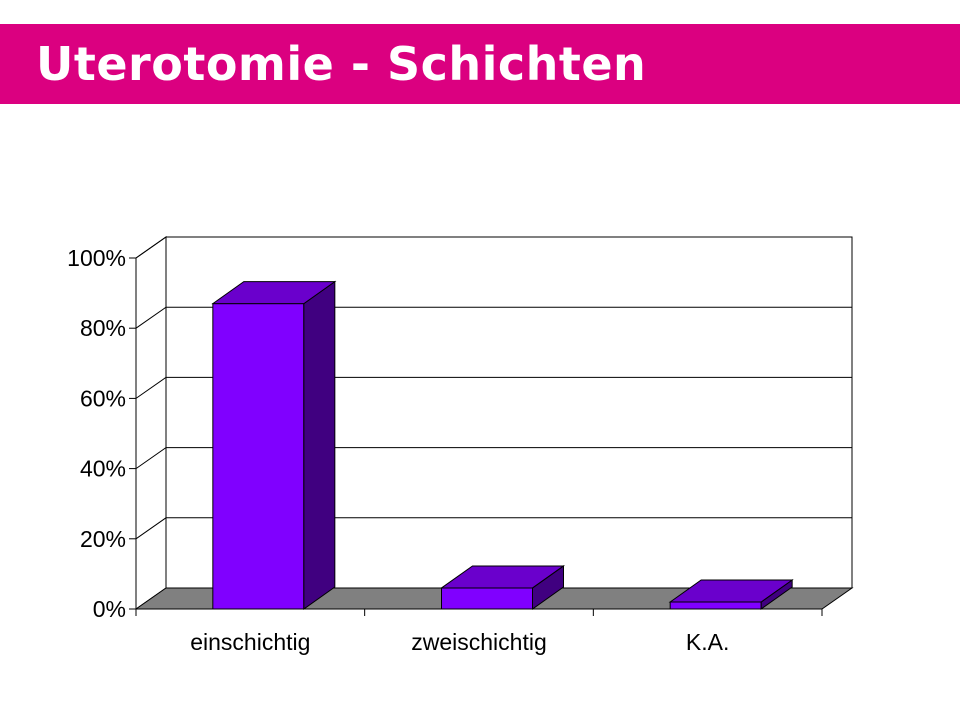 The width and height of the screenshot is (960, 720). What do you see at coordinates (96, 258) in the screenshot?
I see `y-tick-label: 100%` at bounding box center [96, 258].